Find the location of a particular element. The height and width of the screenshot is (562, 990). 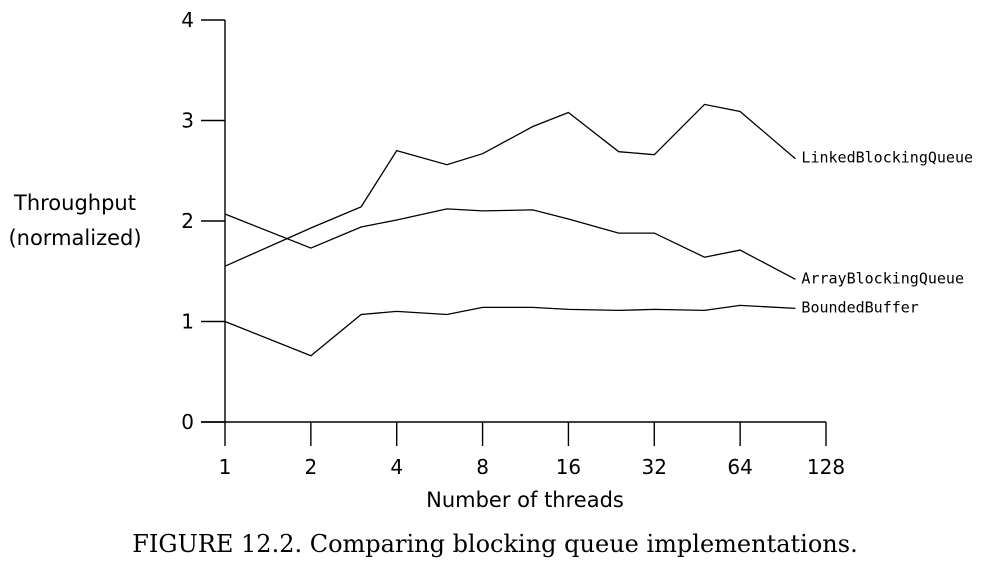

y-axis-title-line-1: Throughput is located at coordinates (74, 203).